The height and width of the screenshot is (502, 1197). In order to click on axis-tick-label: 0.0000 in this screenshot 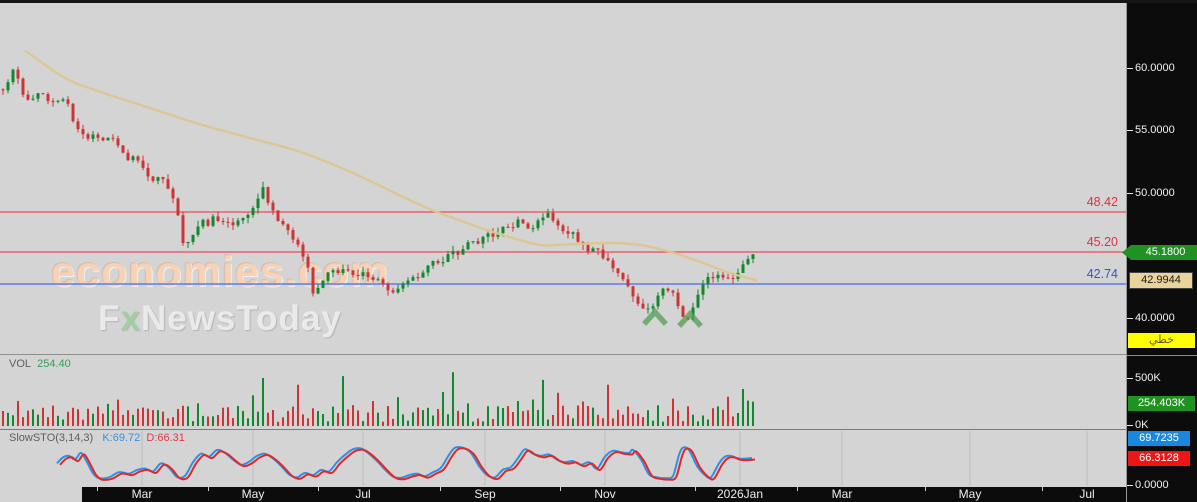, I will do `click(1152, 485)`.